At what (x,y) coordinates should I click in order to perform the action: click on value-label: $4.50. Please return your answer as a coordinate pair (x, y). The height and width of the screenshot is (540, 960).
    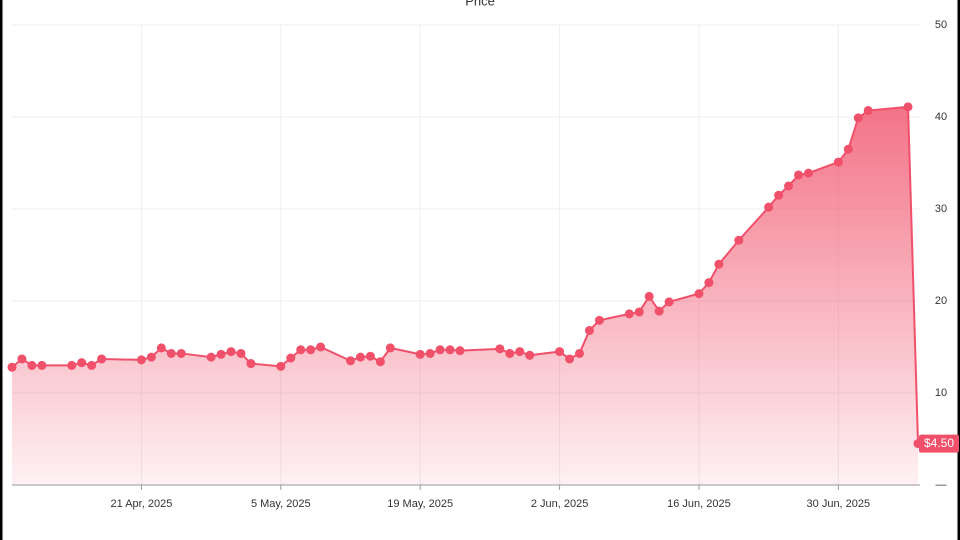
    Looking at the image, I should click on (939, 443).